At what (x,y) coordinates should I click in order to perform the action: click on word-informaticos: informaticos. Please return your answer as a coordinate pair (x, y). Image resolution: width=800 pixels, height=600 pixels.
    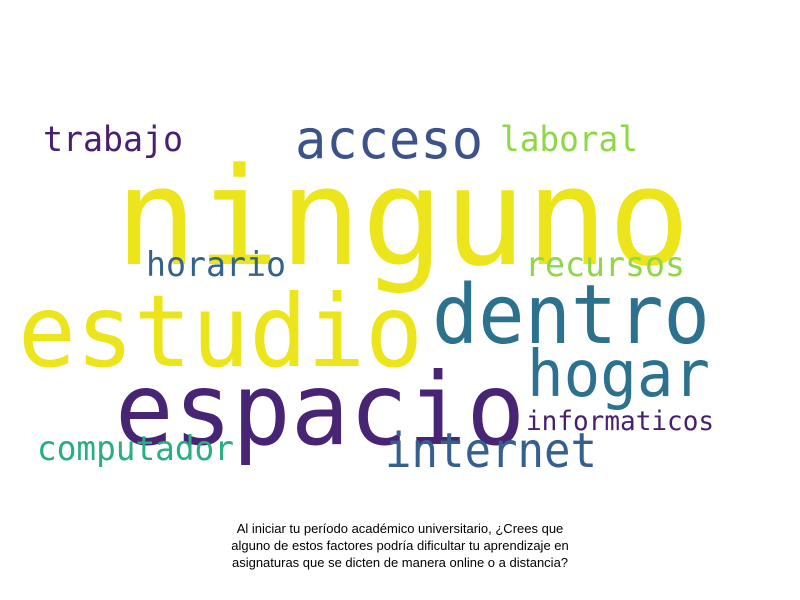
    Looking at the image, I should click on (620, 421).